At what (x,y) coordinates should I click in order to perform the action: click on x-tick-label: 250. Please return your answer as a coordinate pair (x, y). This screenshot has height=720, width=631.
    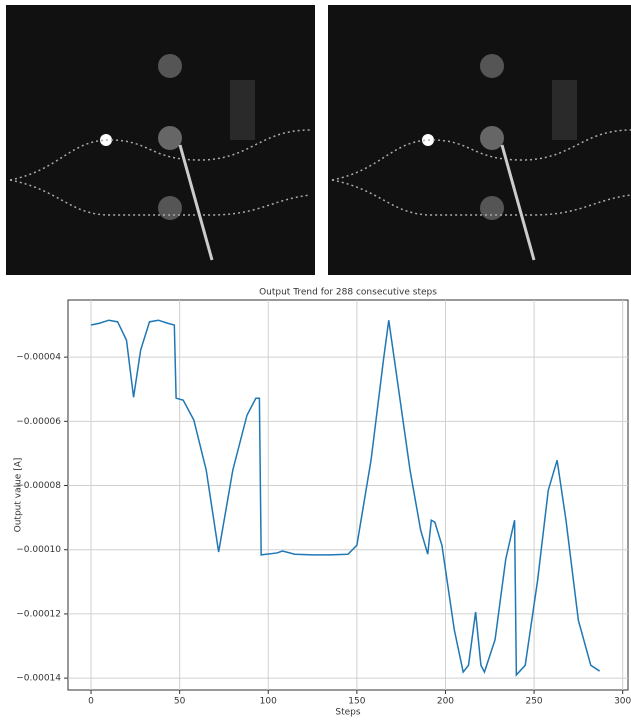
    Looking at the image, I should click on (533, 702).